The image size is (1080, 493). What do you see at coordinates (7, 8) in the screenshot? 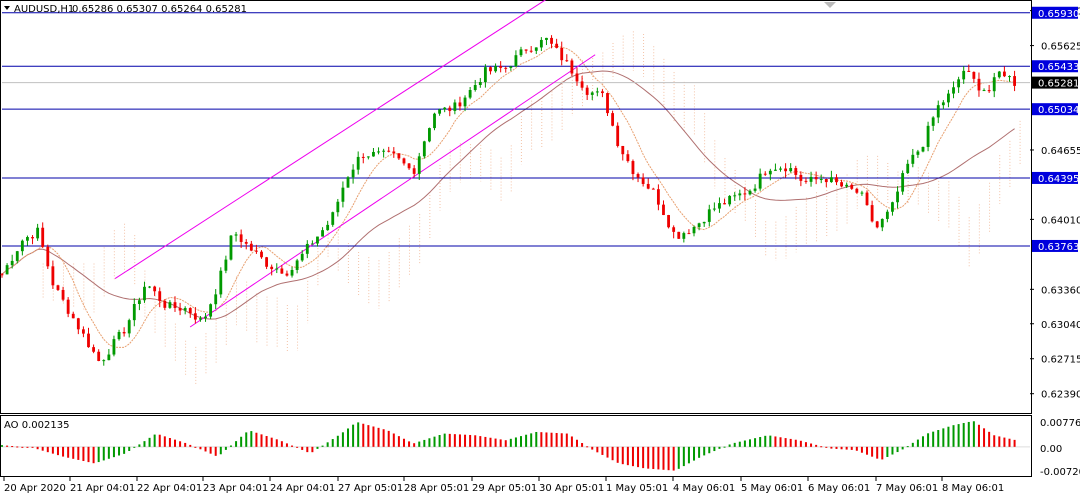
I see `symbol-menu-triangle-icon` at bounding box center [7, 8].